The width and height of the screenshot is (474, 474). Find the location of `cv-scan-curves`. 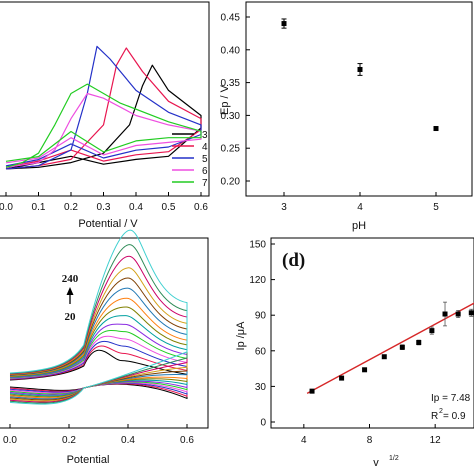

cv-scan-curves is located at coordinates (98, 317).